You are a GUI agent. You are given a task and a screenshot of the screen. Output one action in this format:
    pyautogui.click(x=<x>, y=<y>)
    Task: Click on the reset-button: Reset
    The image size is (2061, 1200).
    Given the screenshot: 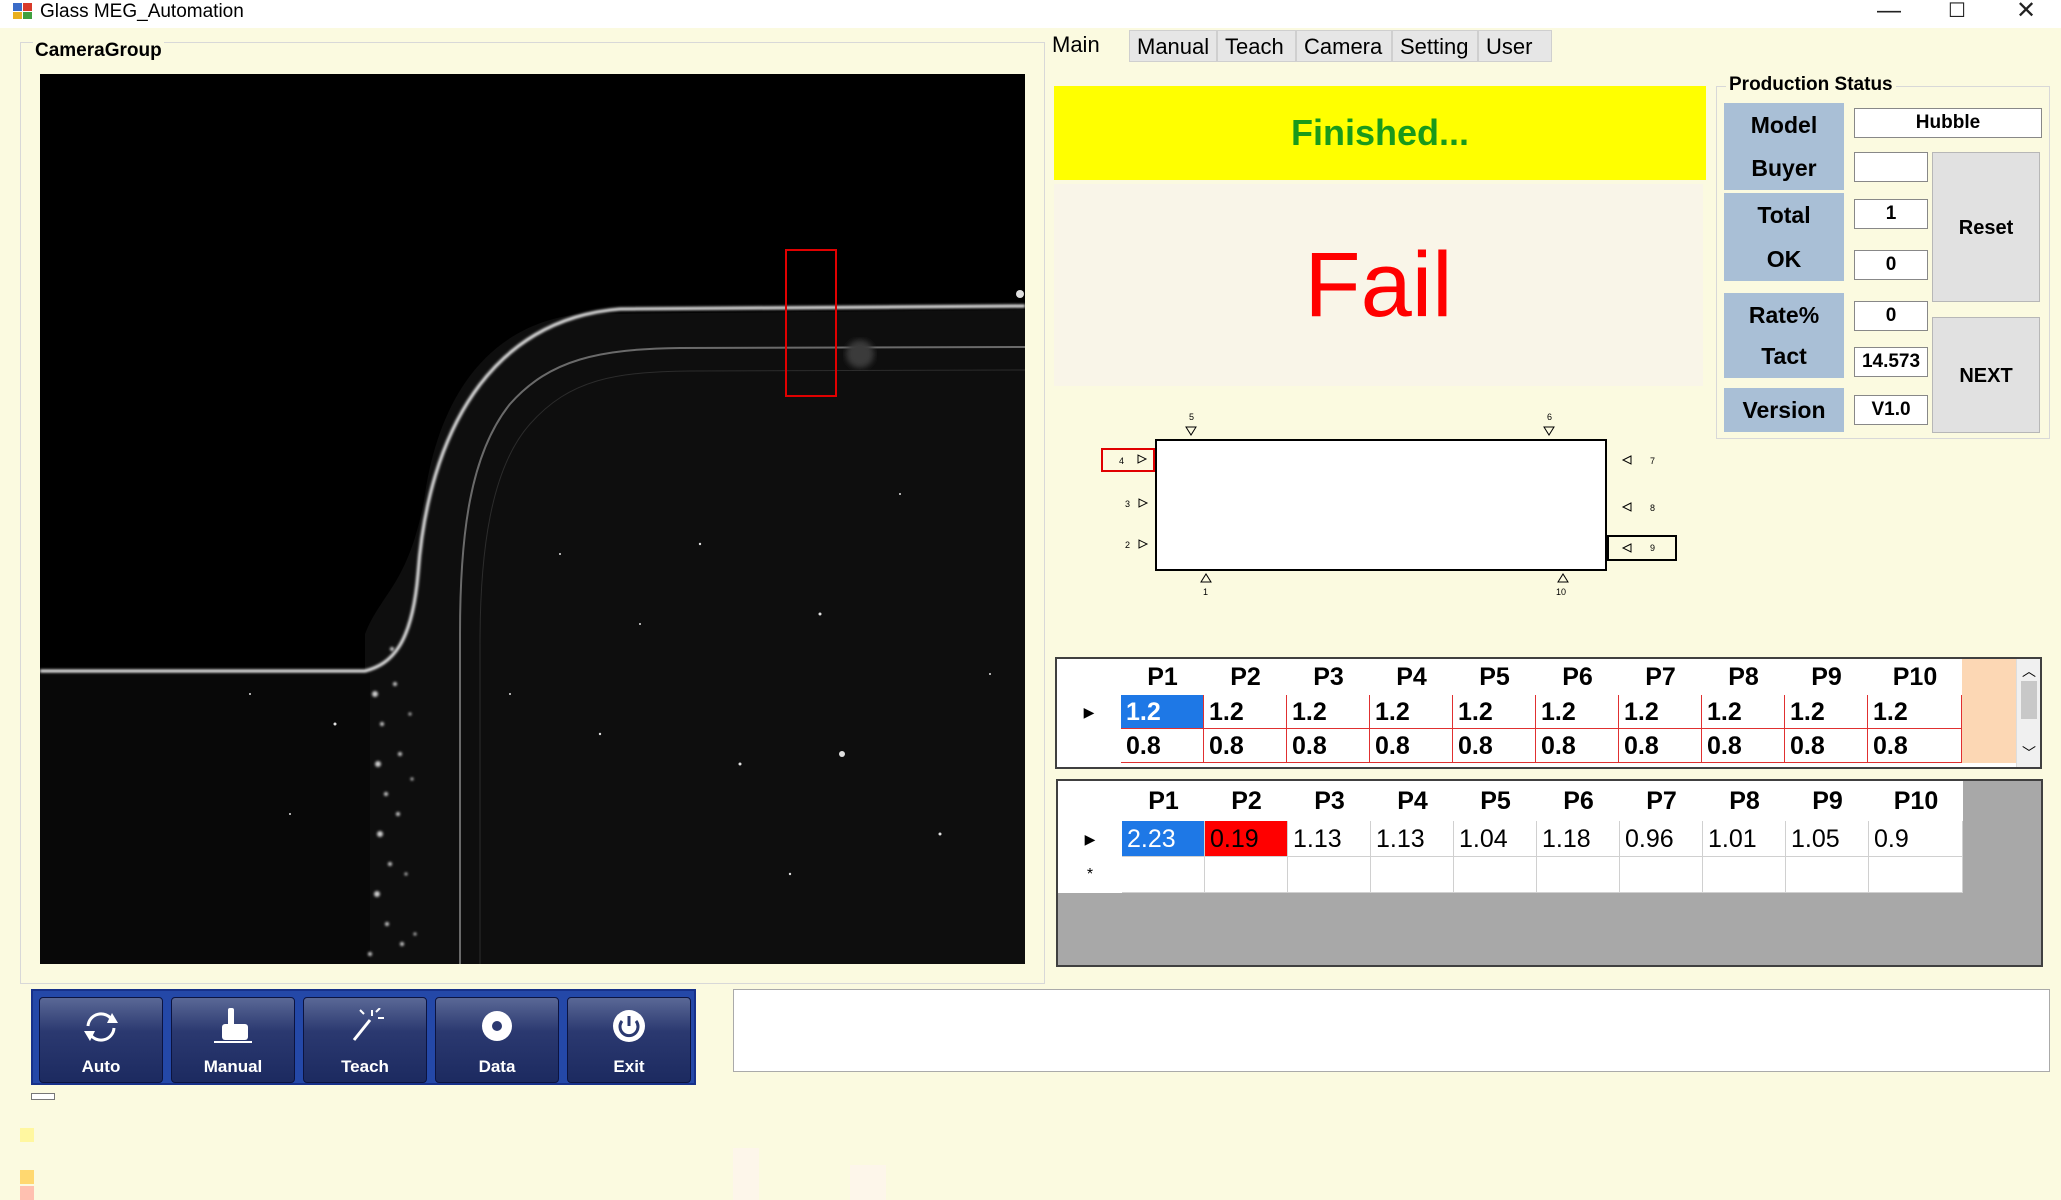 What is the action you would take?
    pyautogui.click(x=1986, y=227)
    